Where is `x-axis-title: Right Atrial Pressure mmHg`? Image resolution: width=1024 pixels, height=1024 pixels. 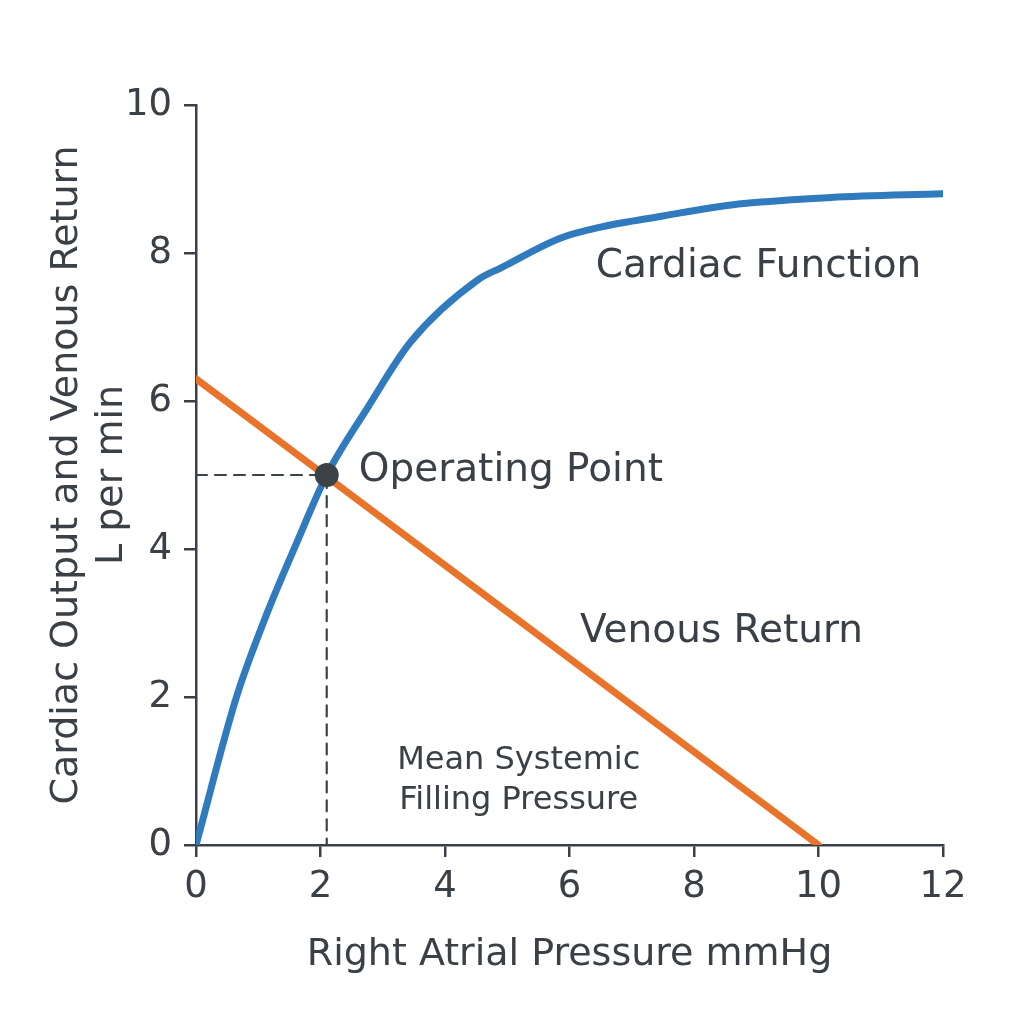
x-axis-title: Right Atrial Pressure mmHg is located at coordinates (569, 952).